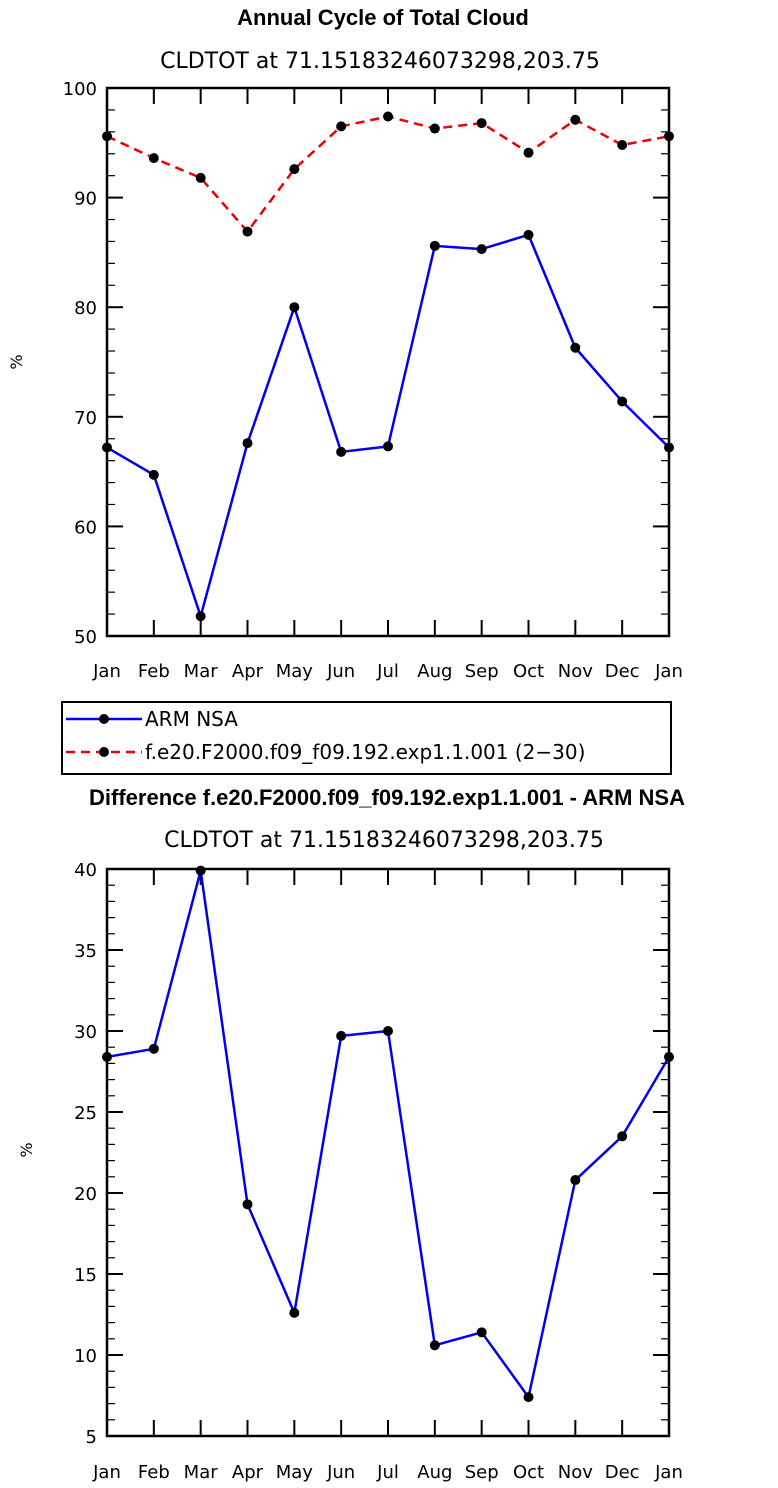 The width and height of the screenshot is (778, 1488). I want to click on y-tick-label: 40, so click(85, 870).